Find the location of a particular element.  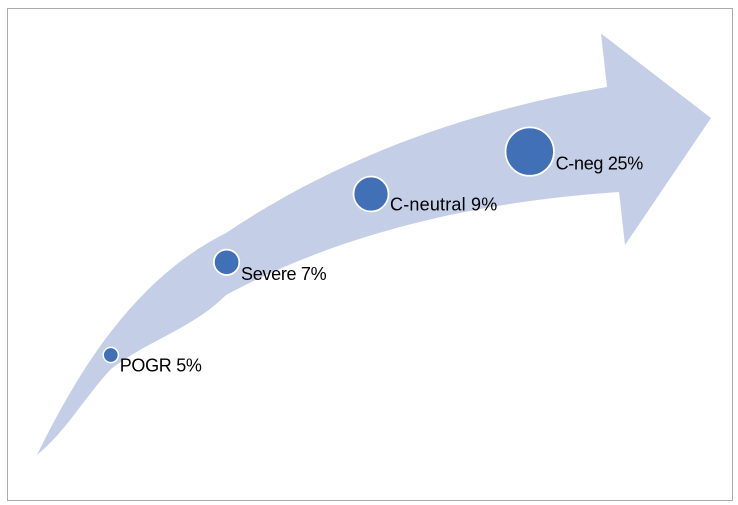

svg-text: C-neg 25% is located at coordinates (600, 164).